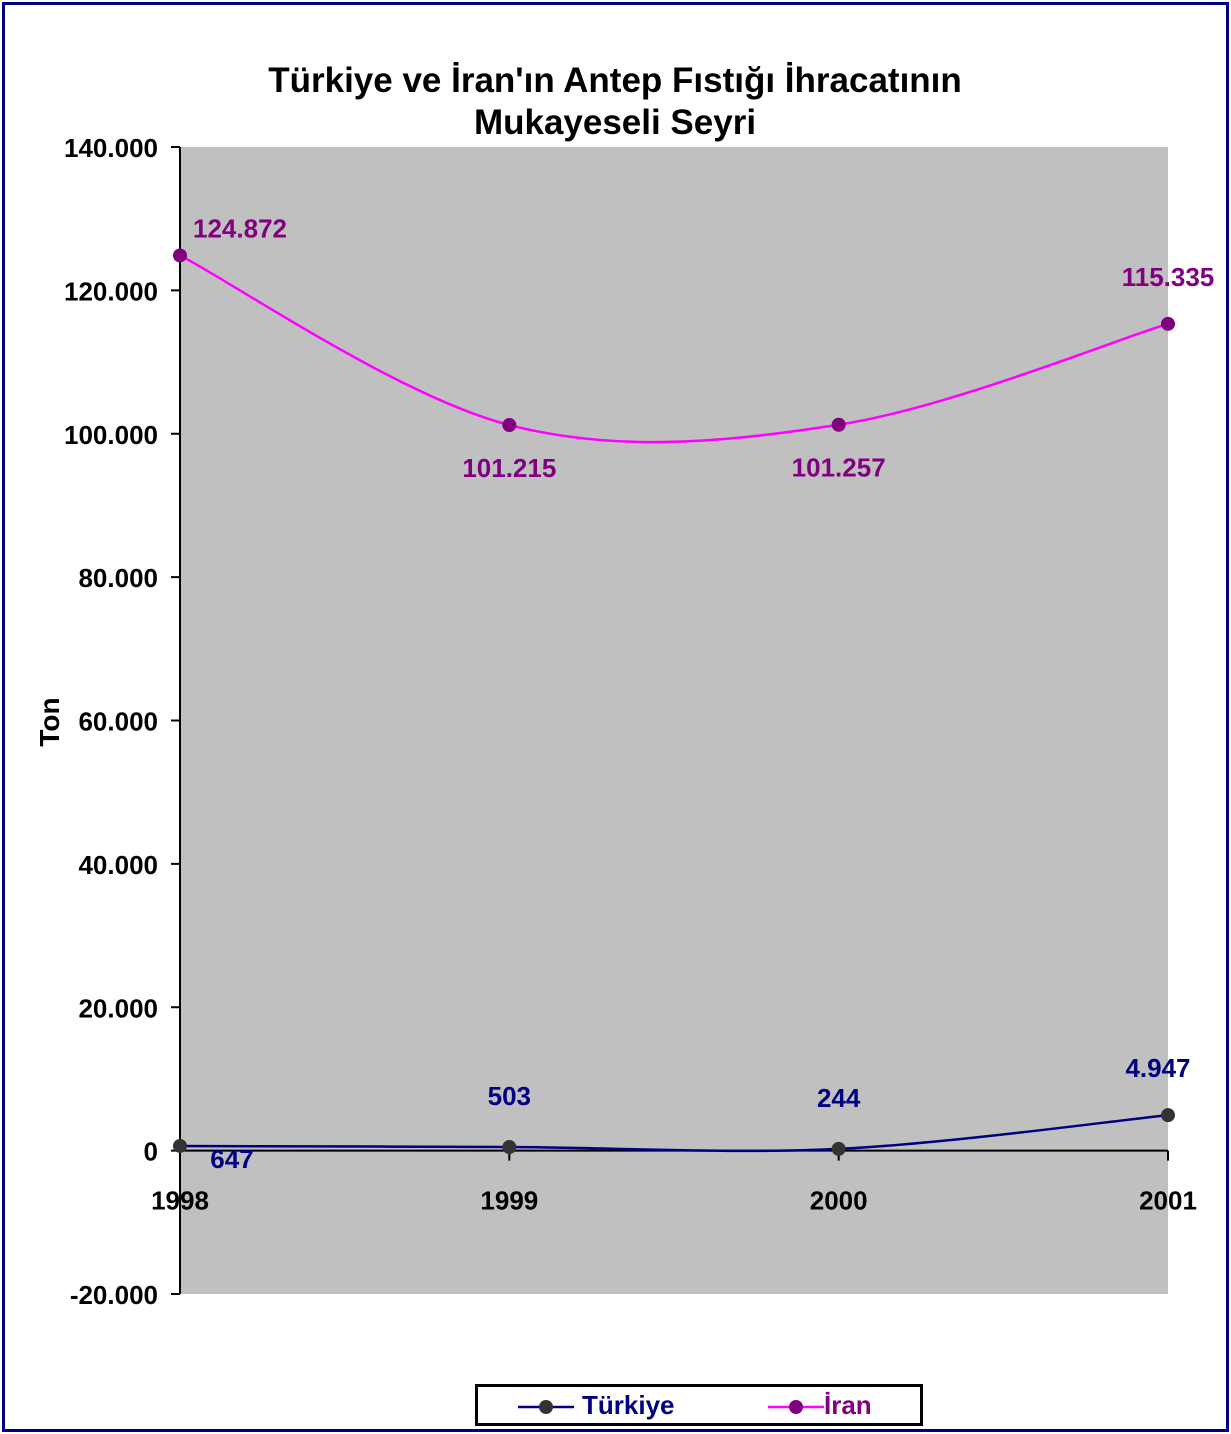  Describe the element at coordinates (699, 1405) in the screenshot. I see `legend: Türkiye İran` at that location.